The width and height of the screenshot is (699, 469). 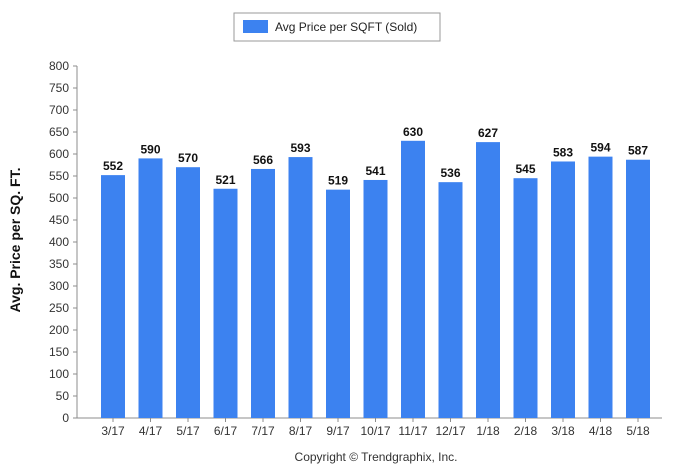 What do you see at coordinates (338, 431) in the screenshot?
I see `x-tick-label: 9/17` at bounding box center [338, 431].